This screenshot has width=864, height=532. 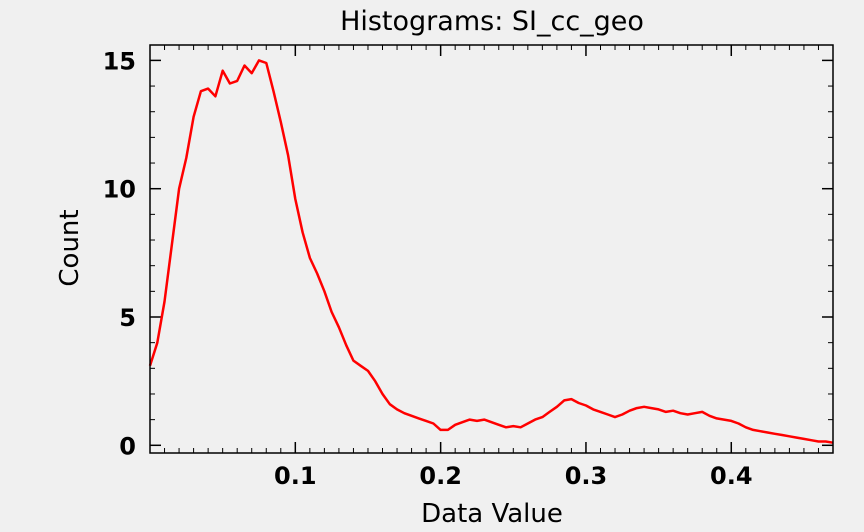 What do you see at coordinates (492, 514) in the screenshot?
I see `x-axis-label: Data Value` at bounding box center [492, 514].